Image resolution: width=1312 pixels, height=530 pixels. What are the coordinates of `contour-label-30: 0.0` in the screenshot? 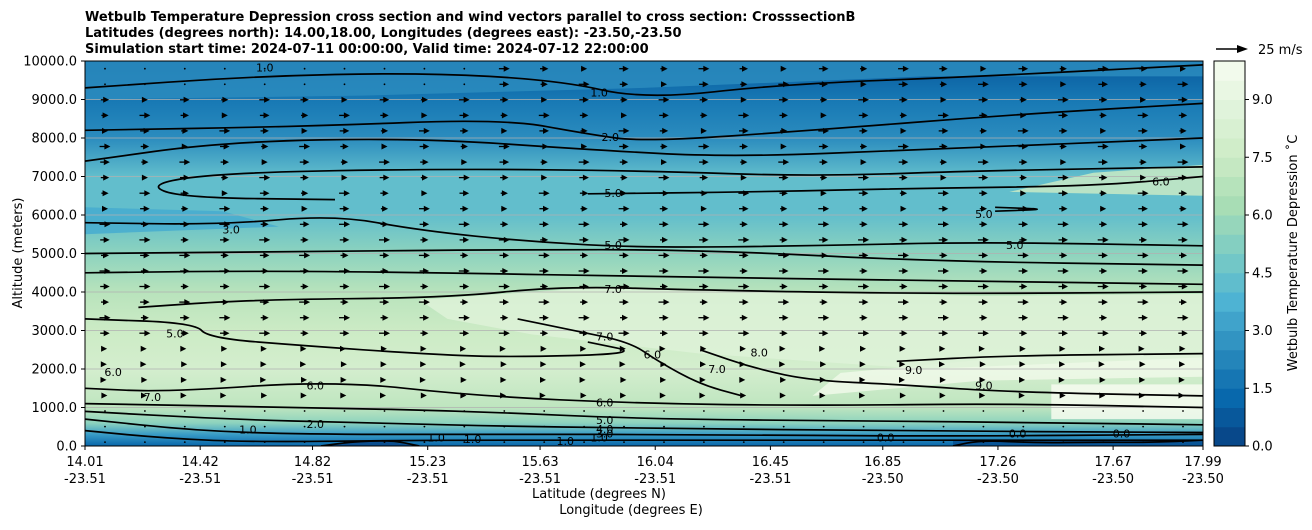 It's located at (1018, 433).